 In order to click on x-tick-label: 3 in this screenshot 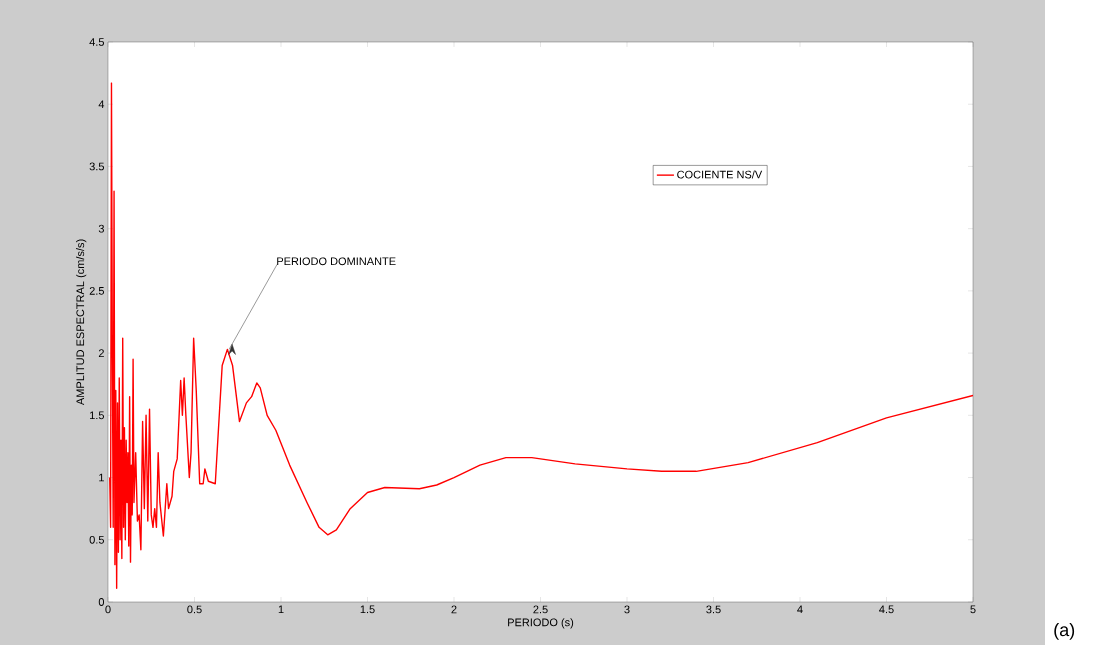, I will do `click(627, 609)`.